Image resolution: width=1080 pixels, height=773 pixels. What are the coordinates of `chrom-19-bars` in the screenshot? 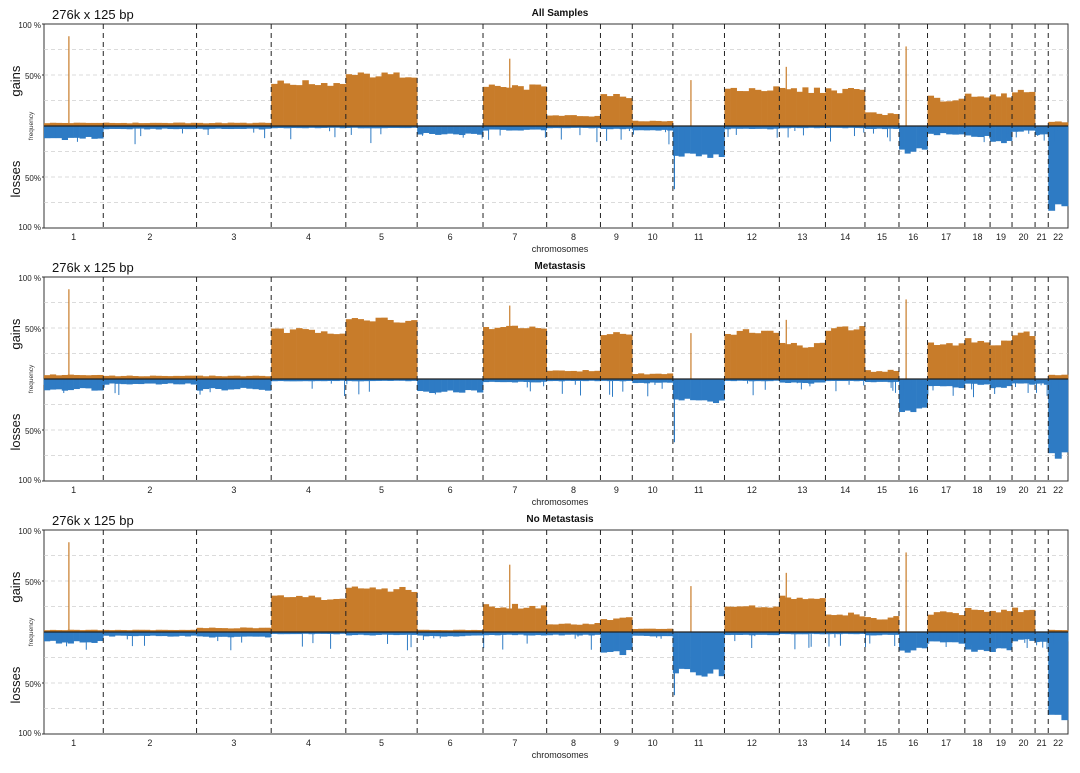 It's located at (1001, 367).